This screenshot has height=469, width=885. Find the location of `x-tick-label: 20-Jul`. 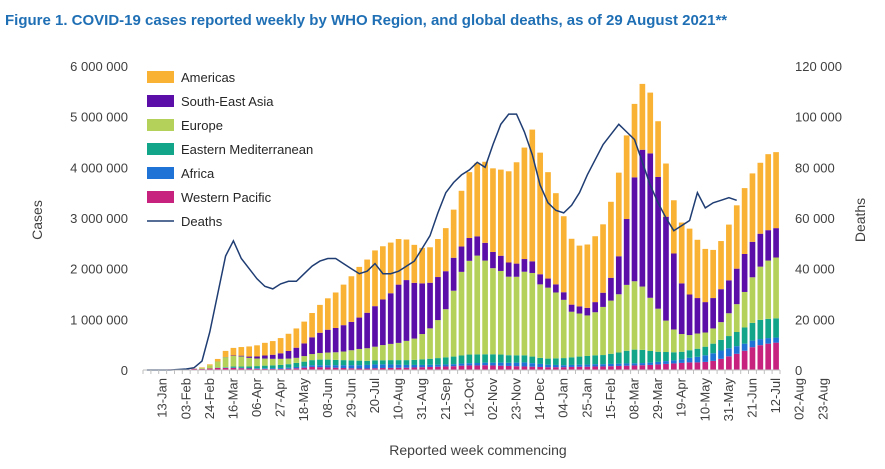

x-tick-label: 20-Jul is located at coordinates (374, 396).